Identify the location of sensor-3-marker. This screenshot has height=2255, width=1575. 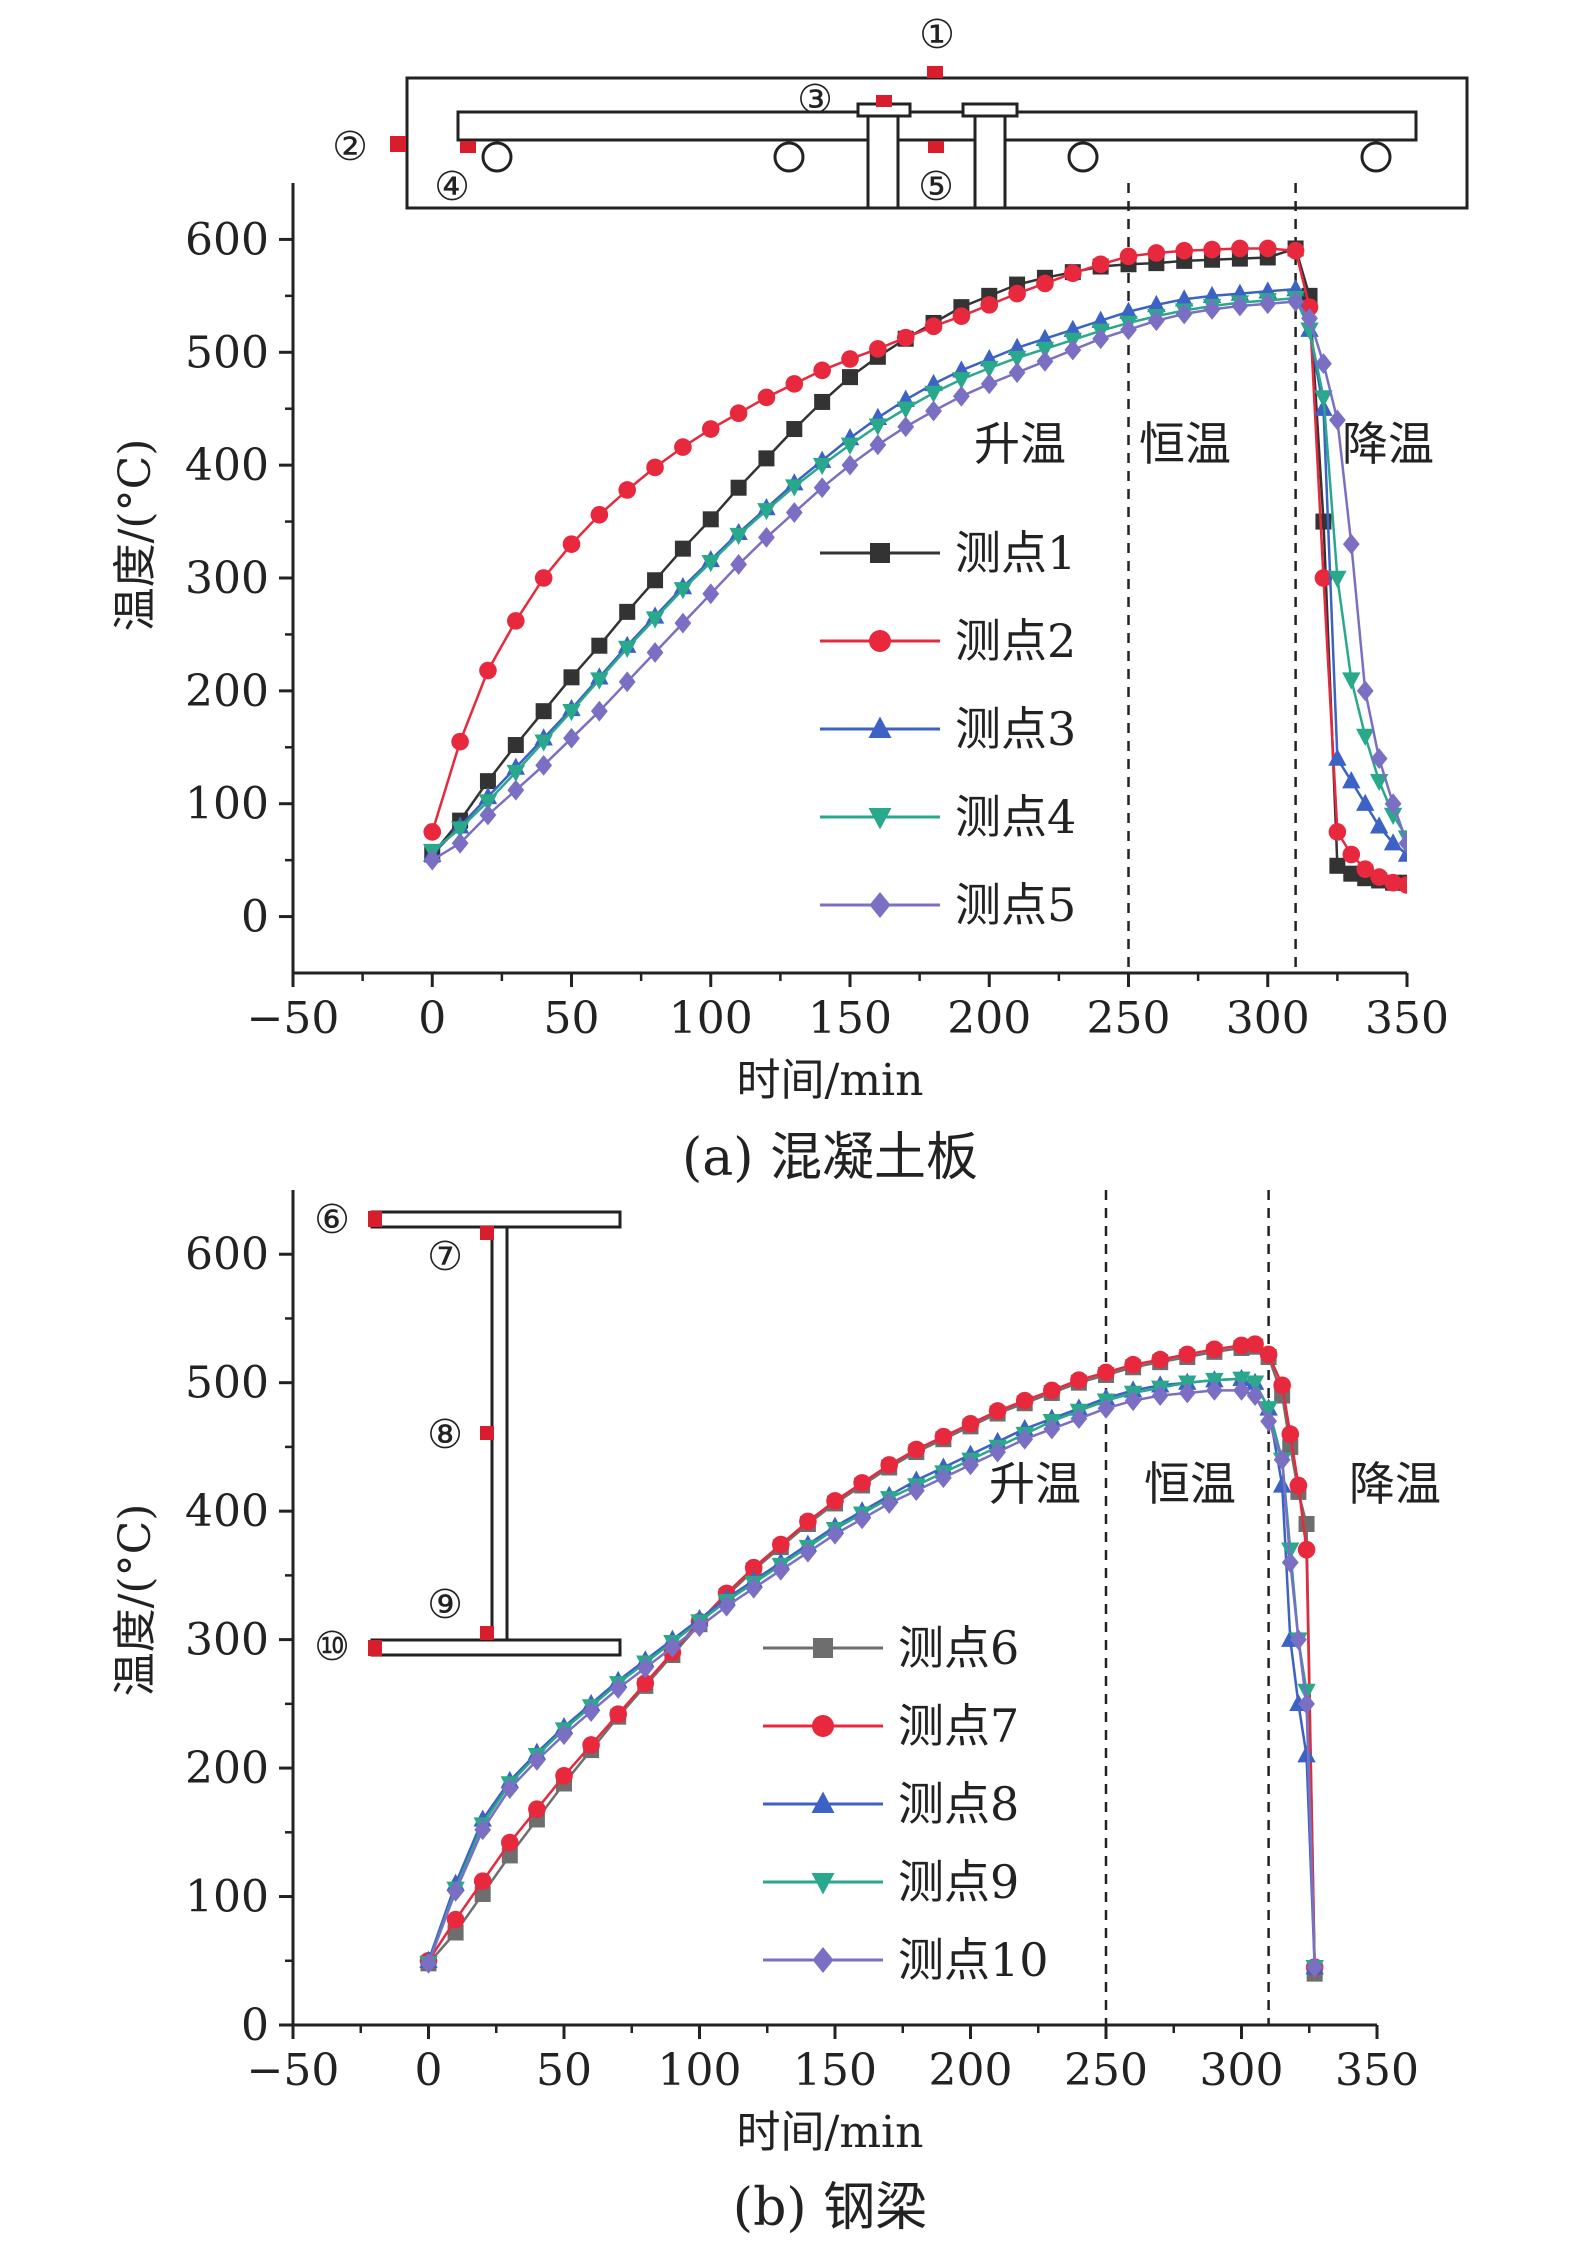
(884, 101).